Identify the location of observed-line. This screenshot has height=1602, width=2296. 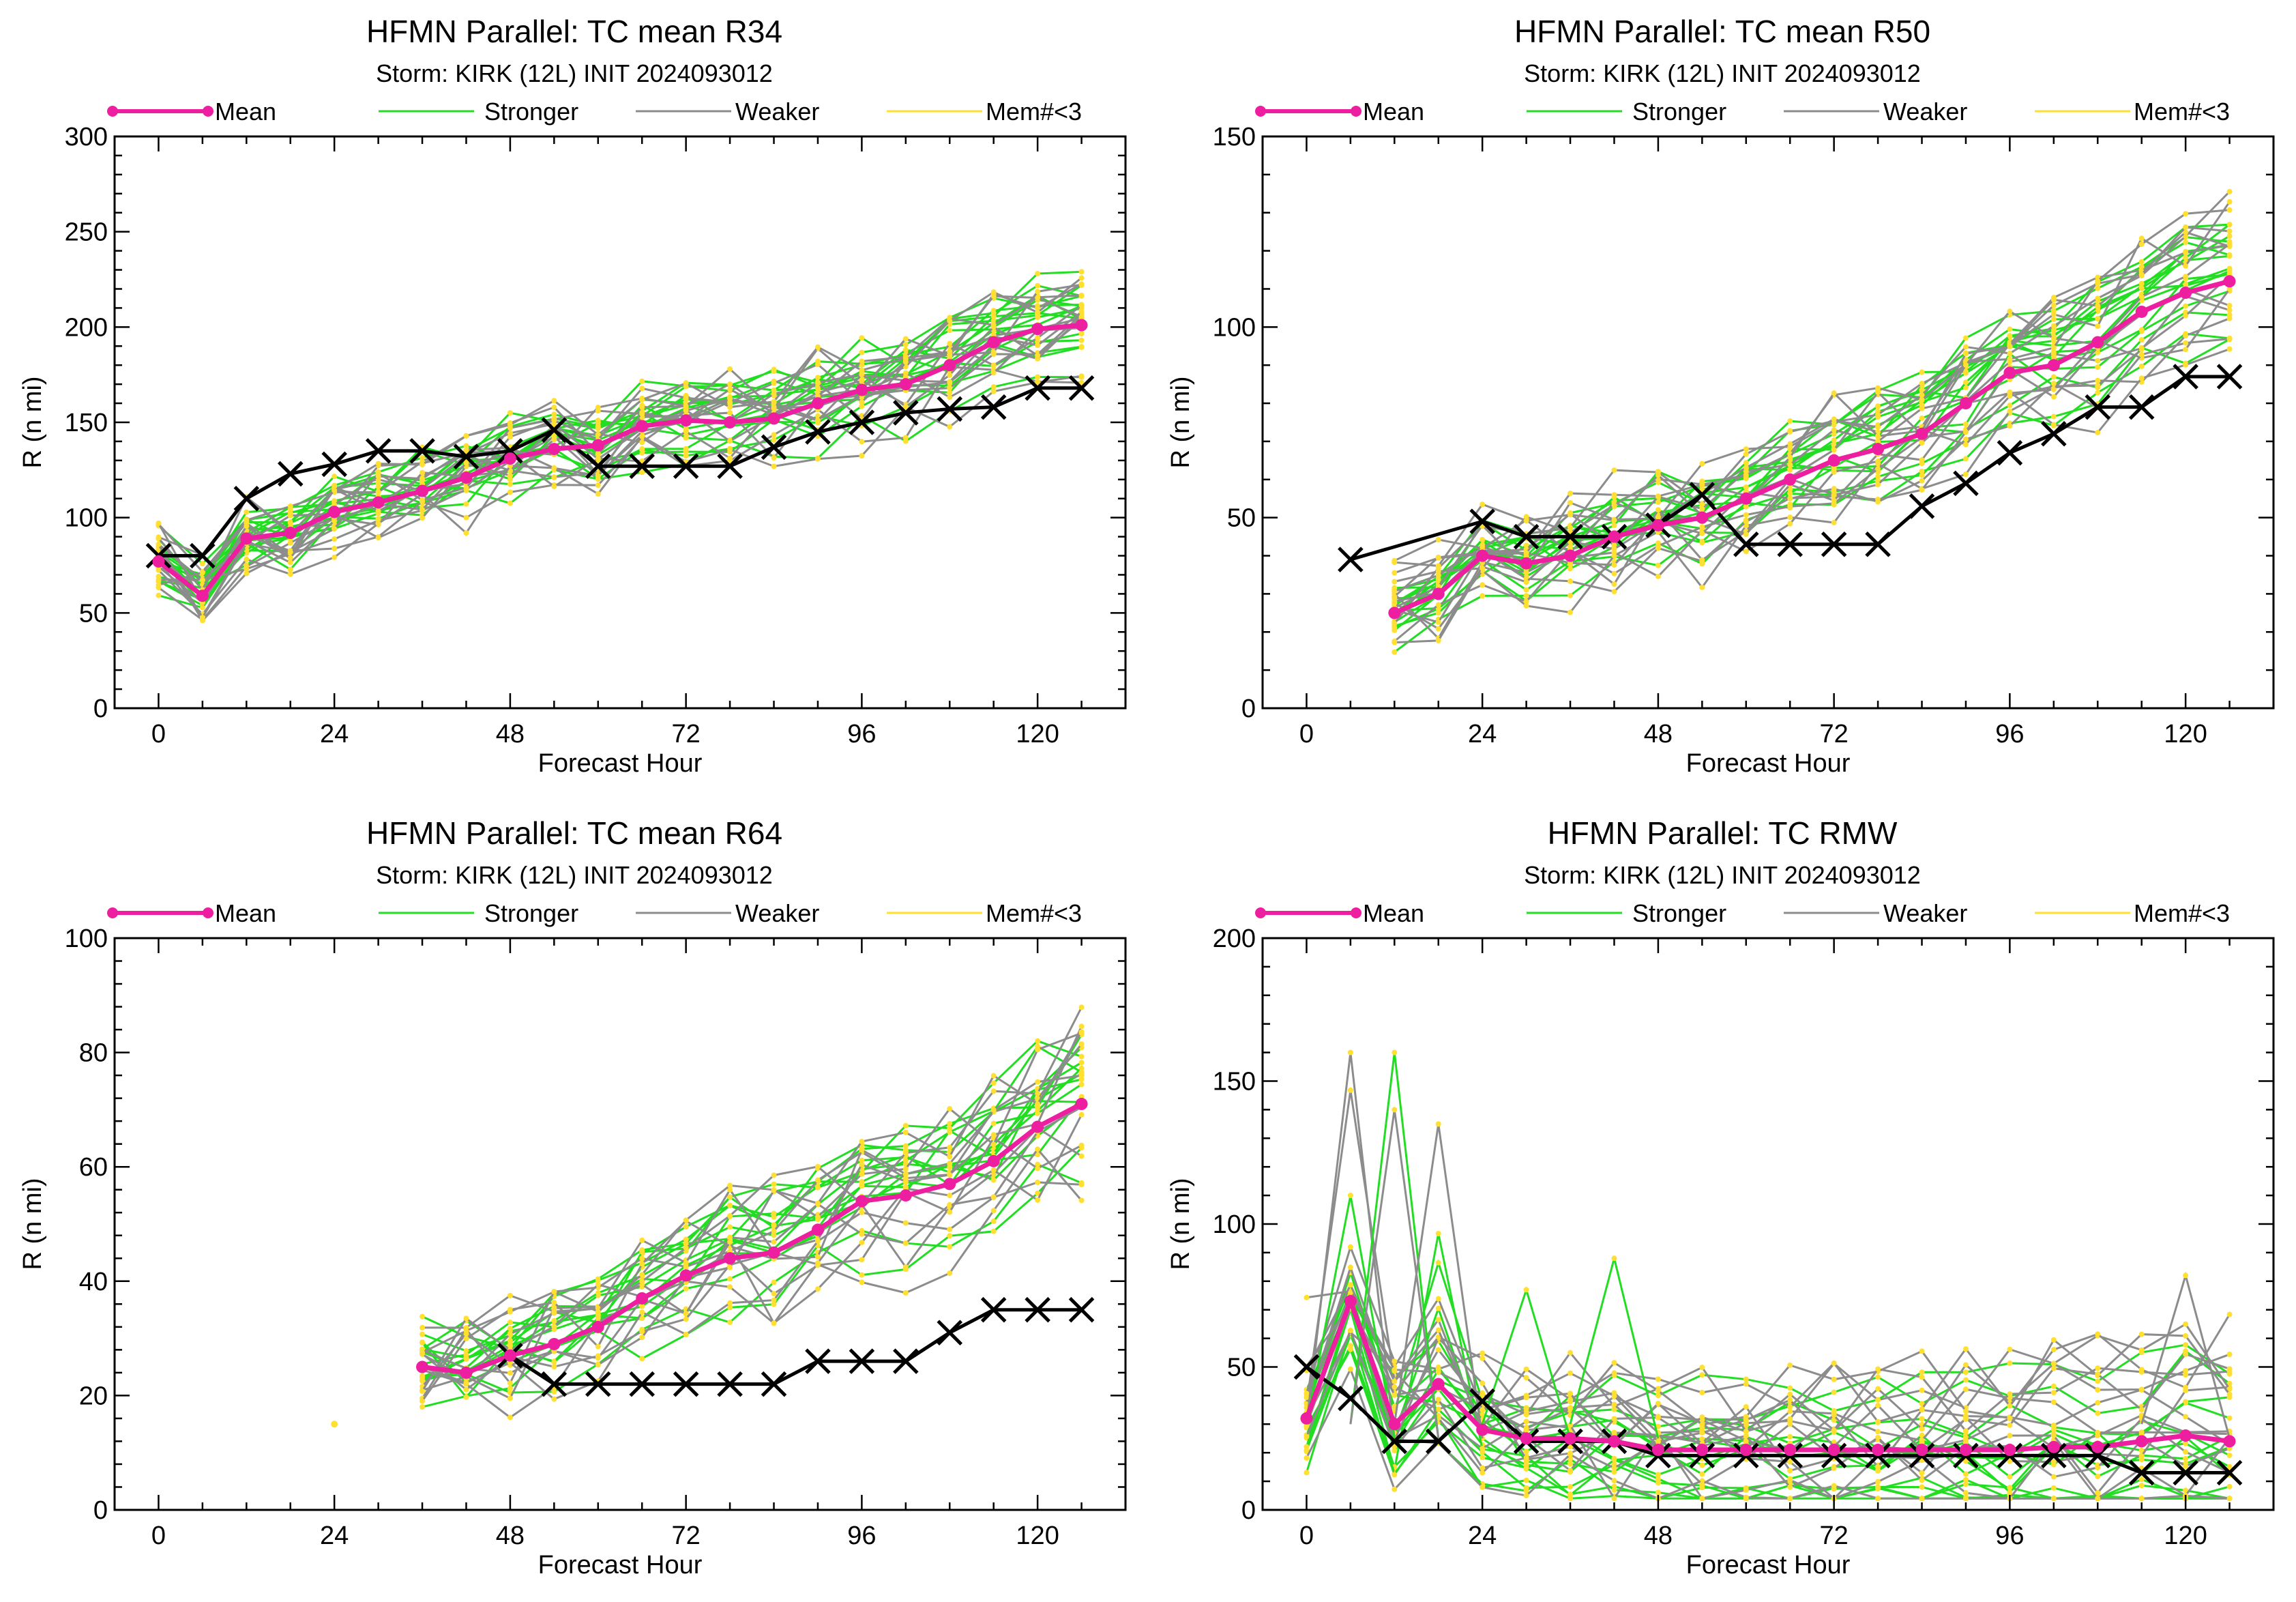
(620, 472).